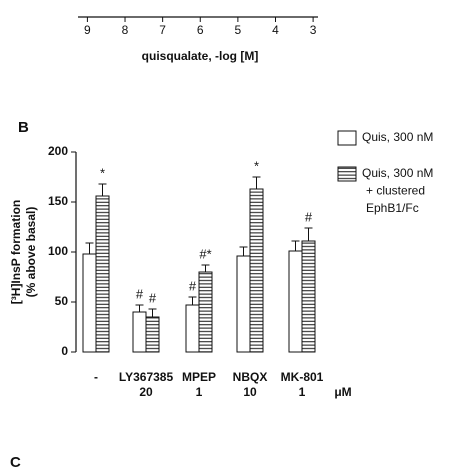  I want to click on x-axis-label: quisqualate, -log [M], so click(200, 56).